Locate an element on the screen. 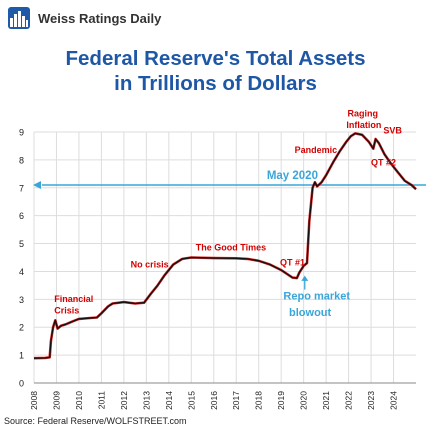 Image resolution: width=431 pixels, height=433 pixels. x-tick-label: 2024 is located at coordinates (394, 400).